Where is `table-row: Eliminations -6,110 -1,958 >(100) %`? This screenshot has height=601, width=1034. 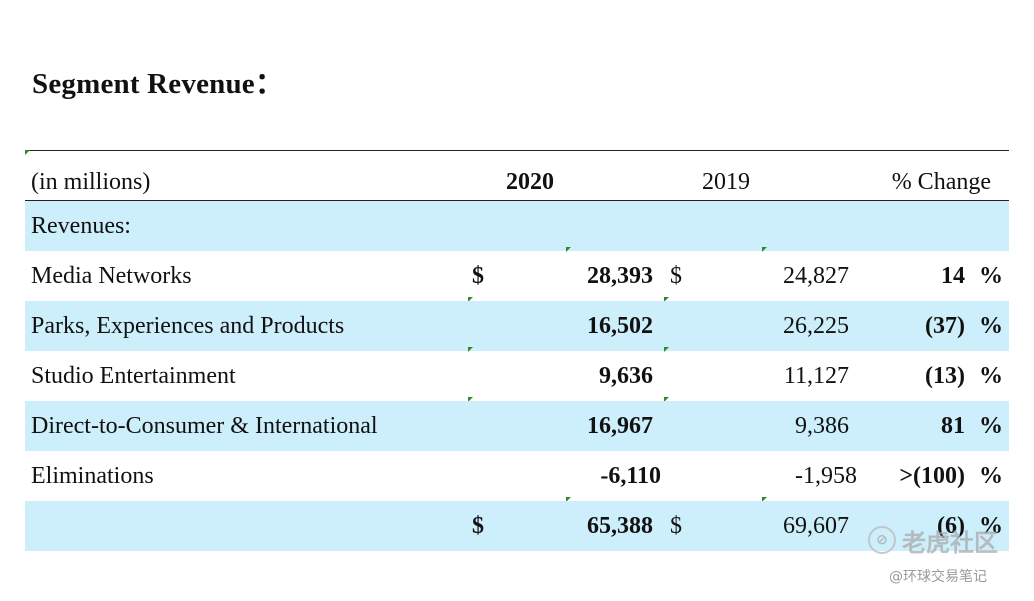 table-row: Eliminations -6,110 -1,958 >(100) % is located at coordinates (517, 476).